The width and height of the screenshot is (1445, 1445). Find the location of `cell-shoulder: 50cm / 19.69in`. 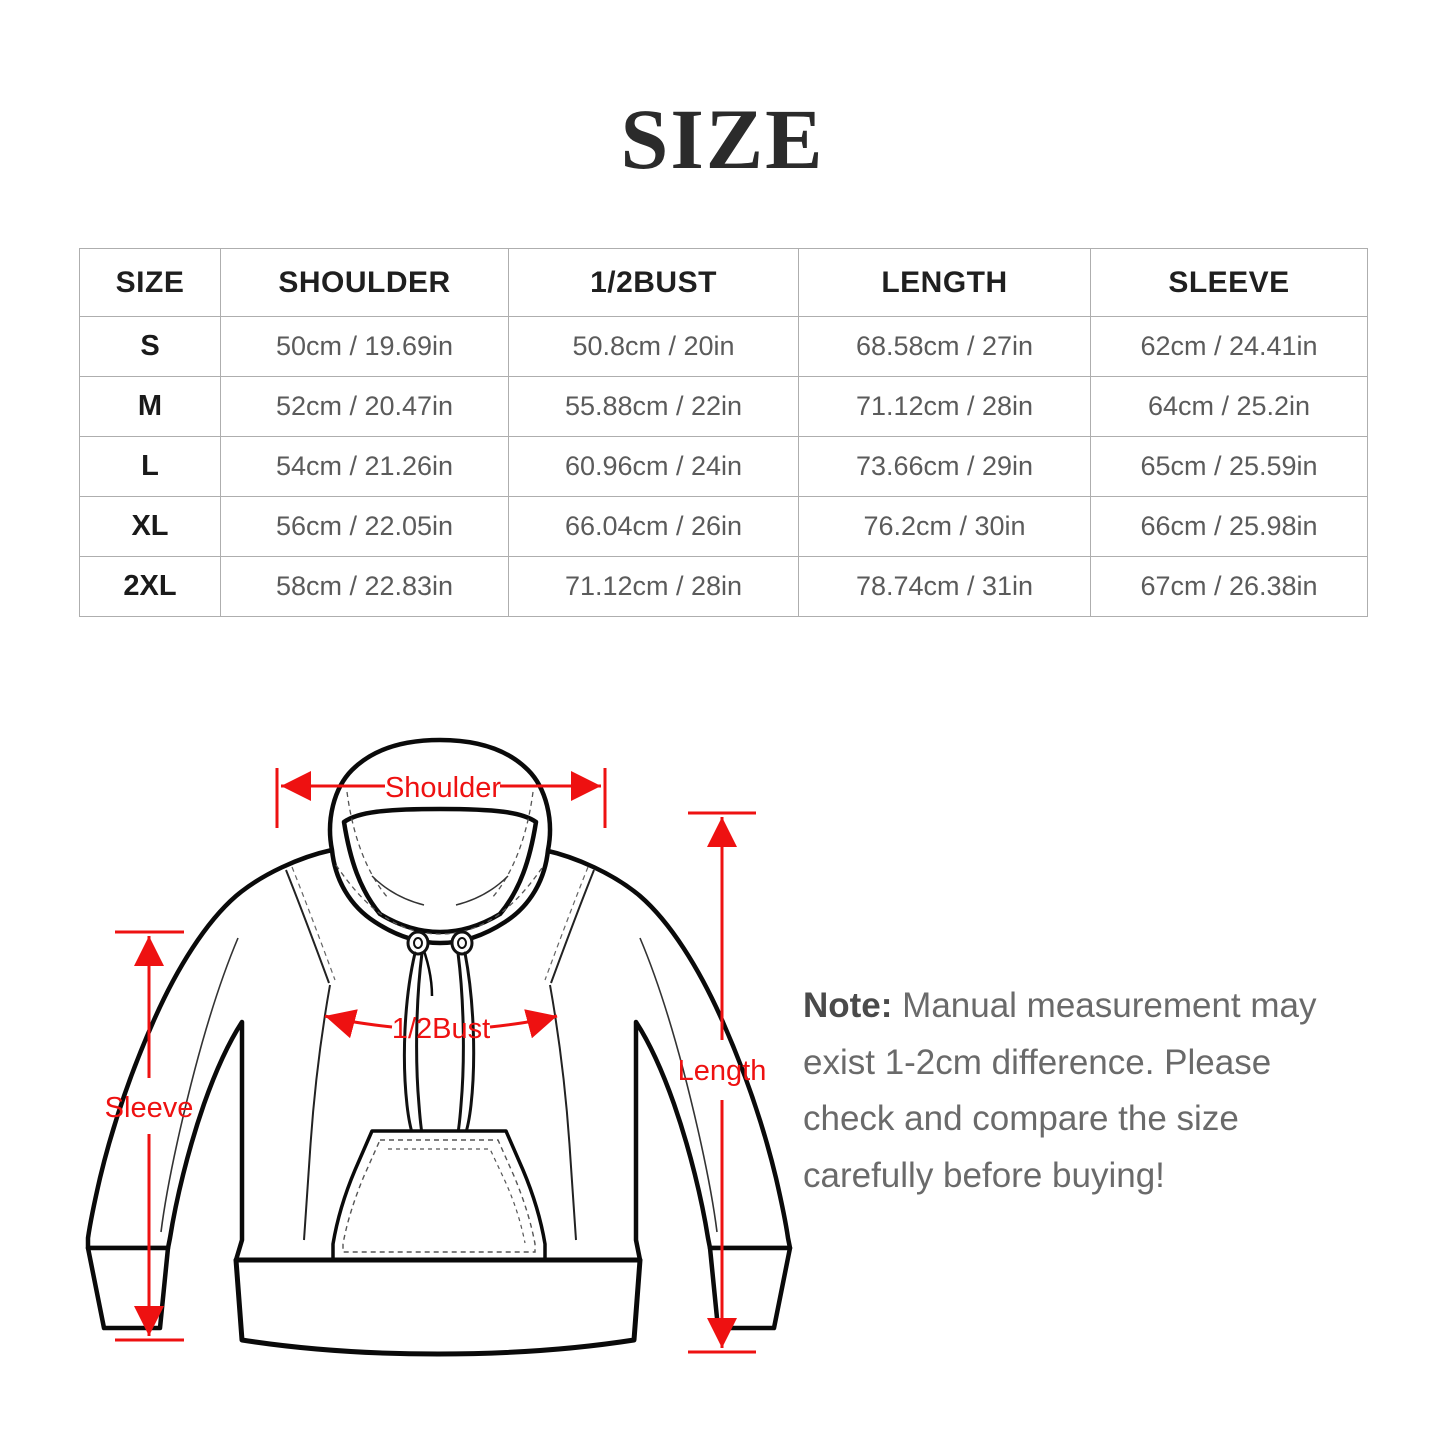

cell-shoulder: 50cm / 19.69in is located at coordinates (364, 346).